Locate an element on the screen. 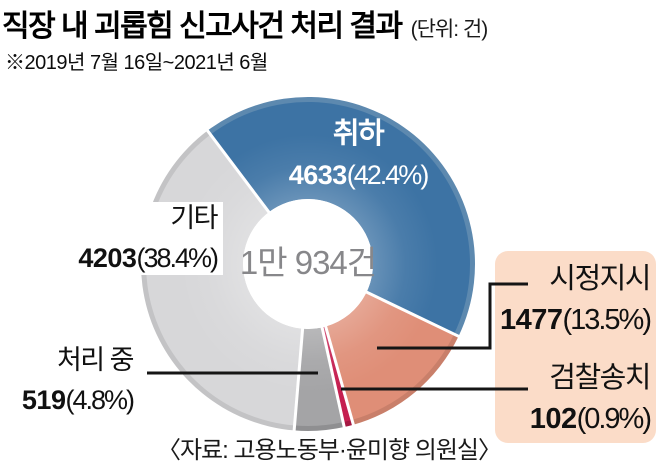 The image size is (660, 473). callout-prosecution: 검찰송치 102(0.9%) is located at coordinates (590, 398).